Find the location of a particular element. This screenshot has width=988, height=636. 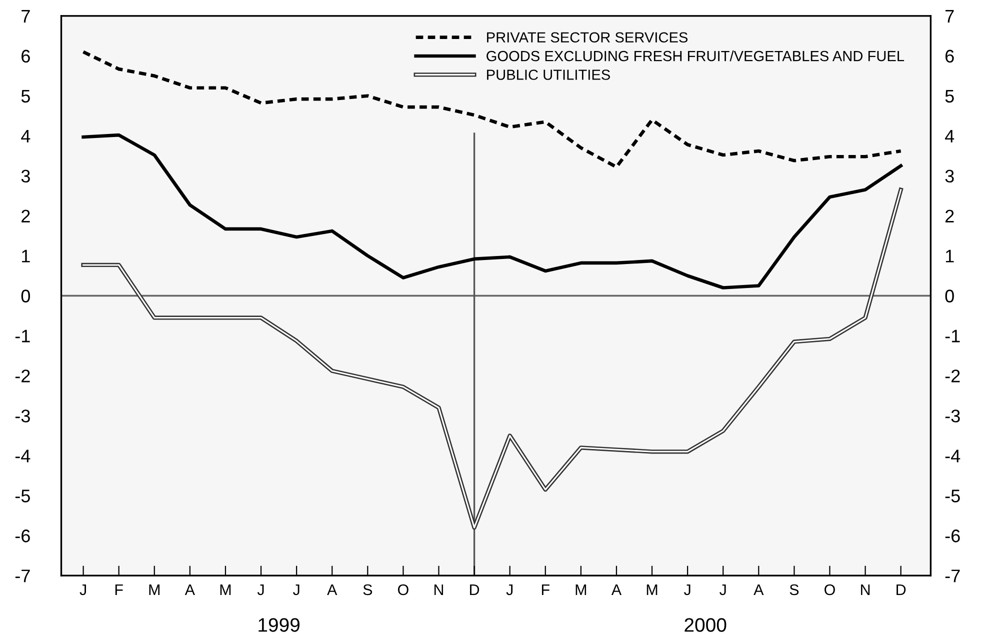

y-tick-label: 7 is located at coordinates (26, 16).